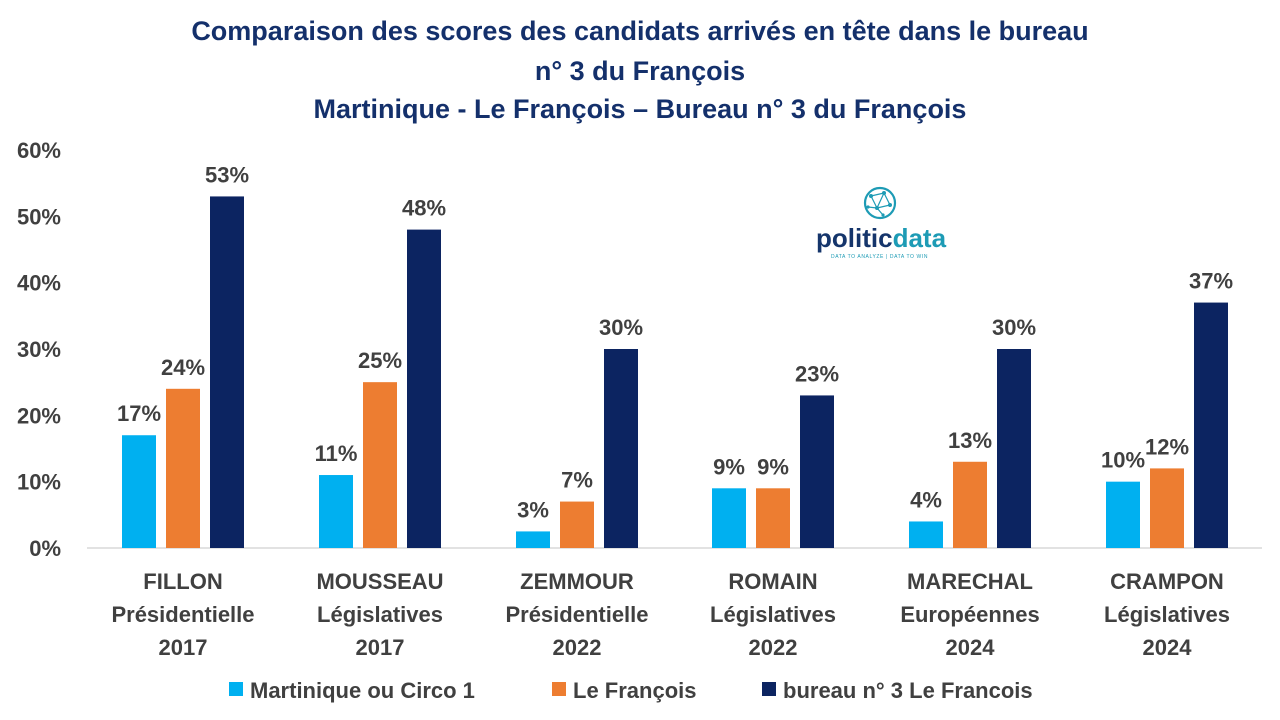 This screenshot has height=720, width=1280. I want to click on y-tick-label: 20%, so click(39, 415).